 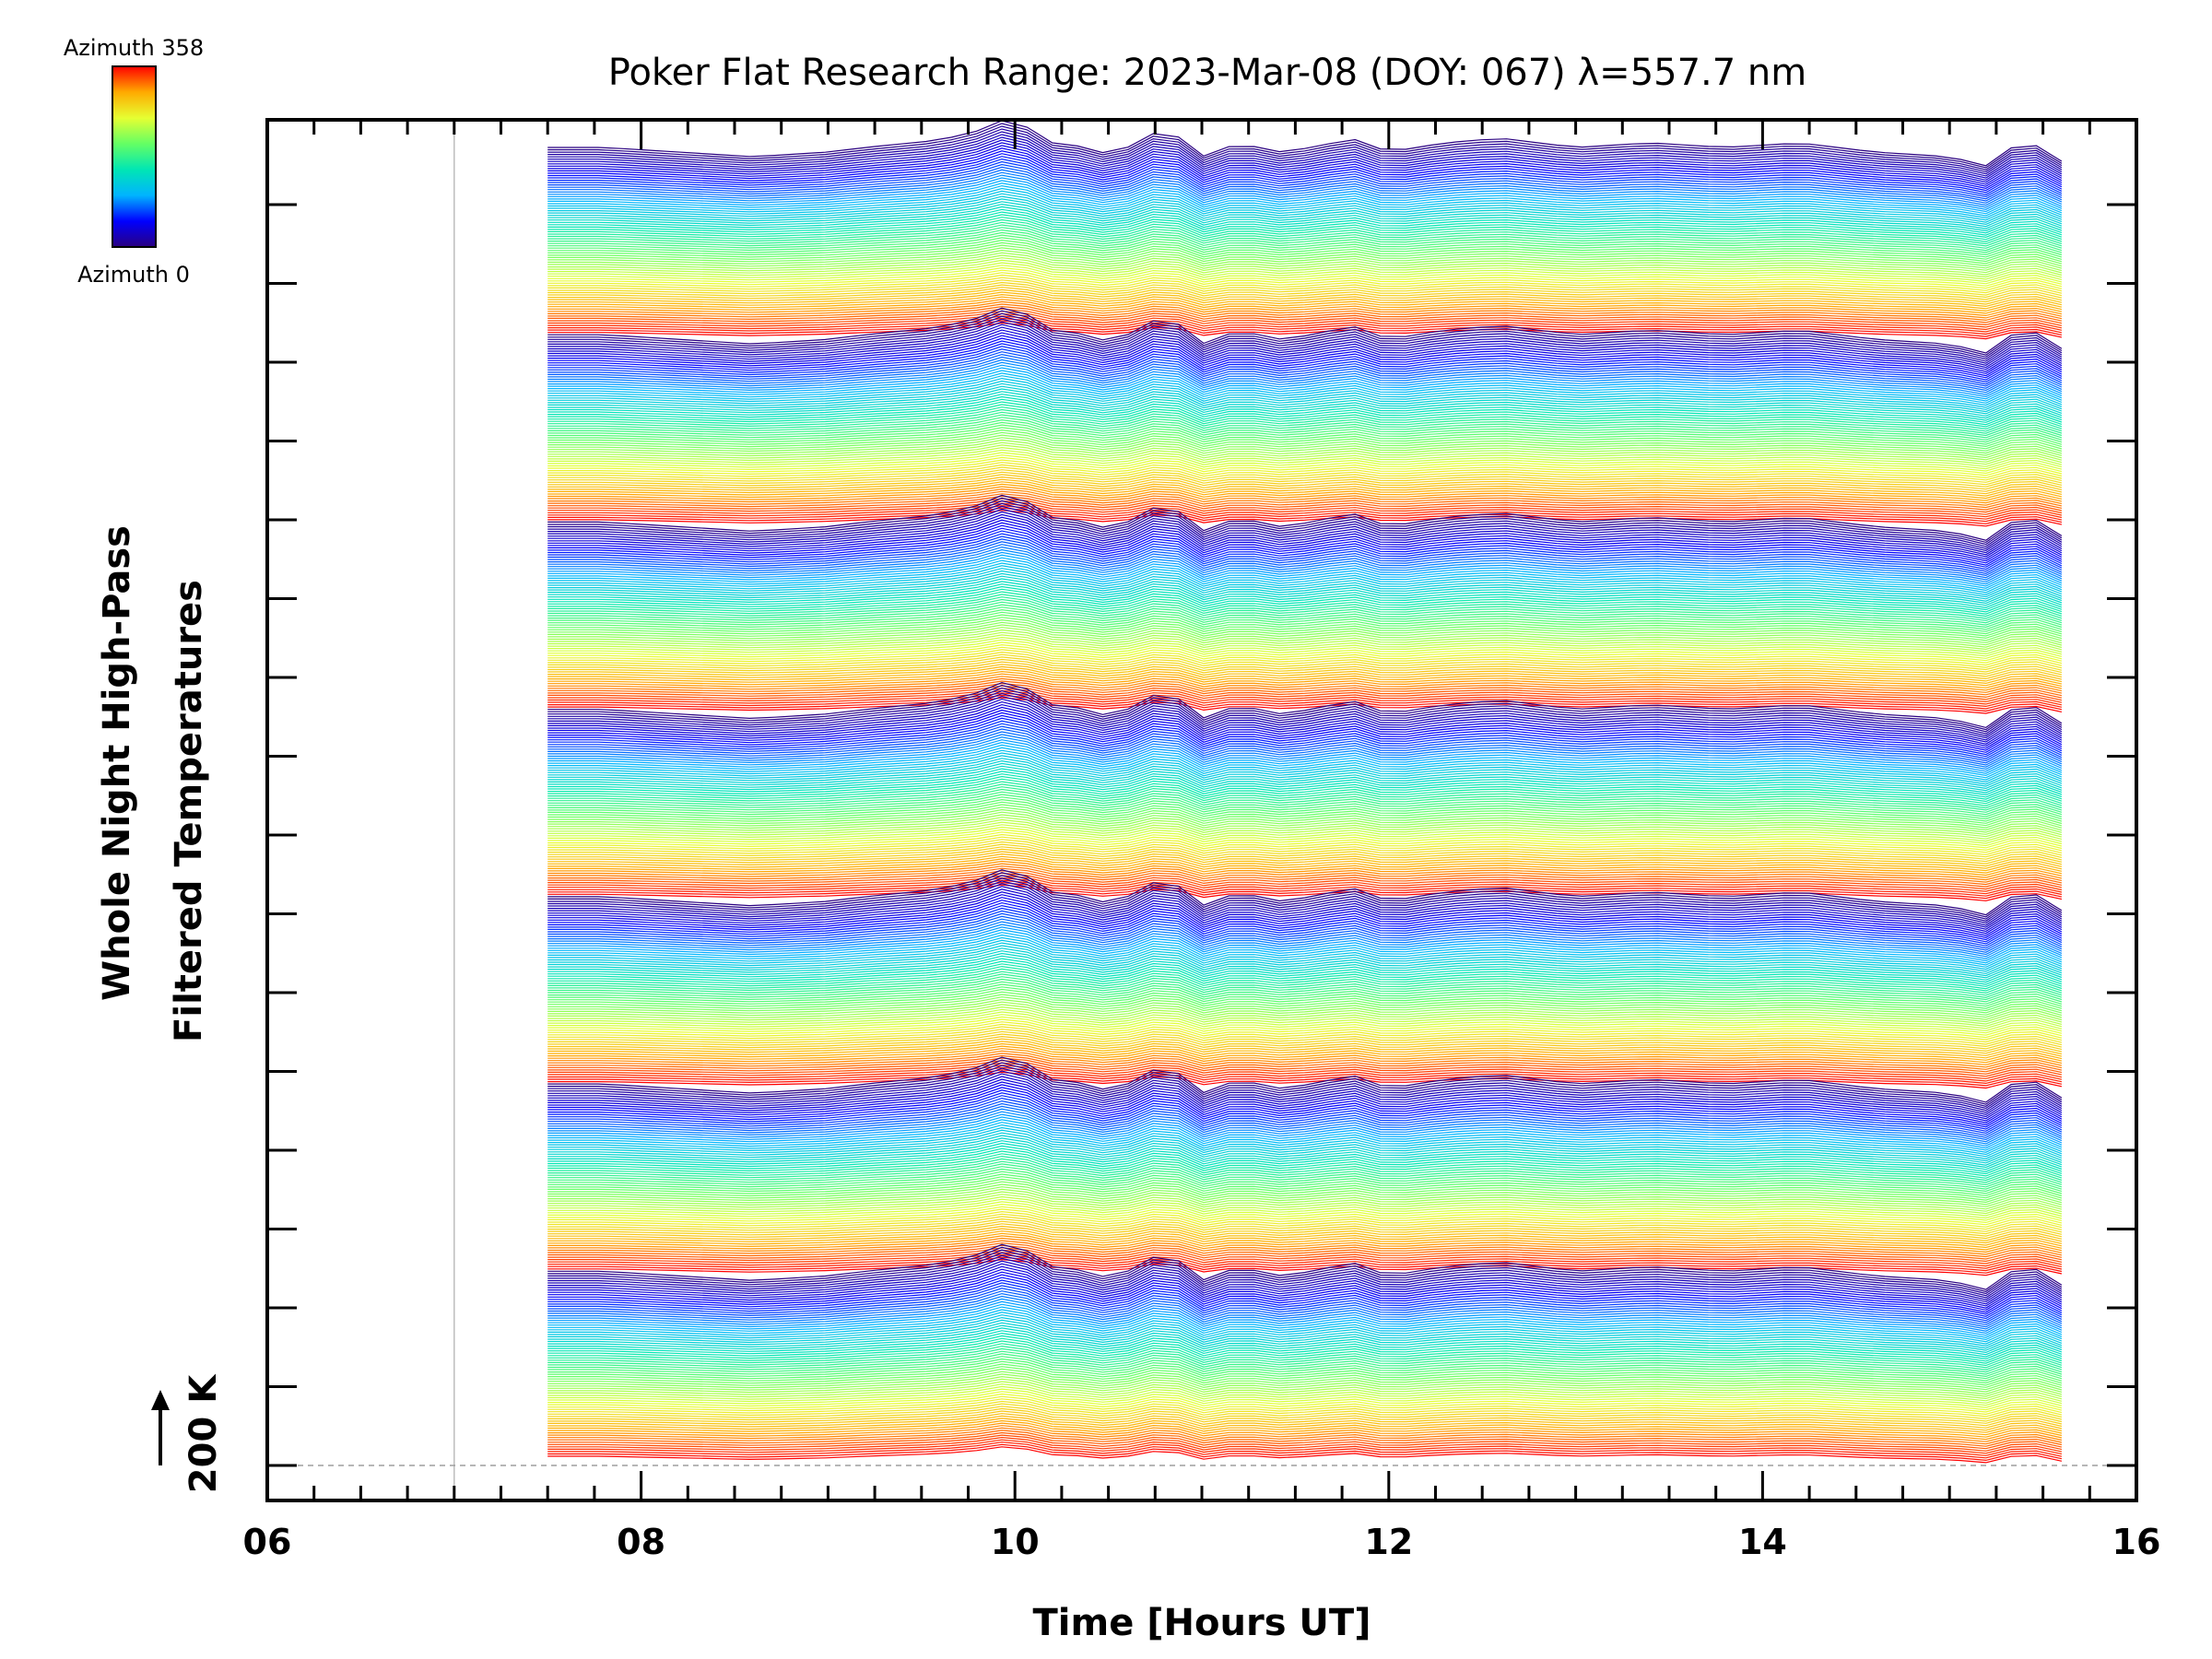 I want to click on scale-indicator: 200 K, so click(x=188, y=1433).